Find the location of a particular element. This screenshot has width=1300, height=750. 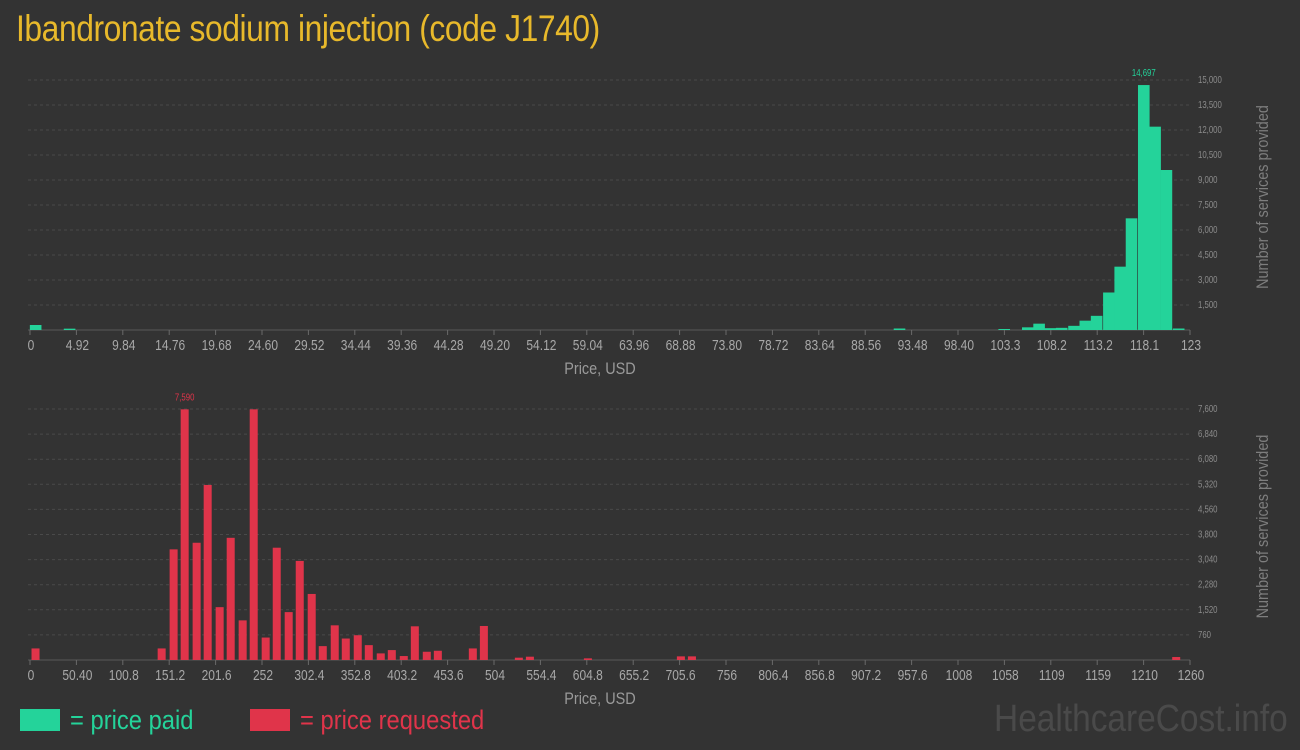

watermark-logo: HealthcareCost.info is located at coordinates (1141, 719).